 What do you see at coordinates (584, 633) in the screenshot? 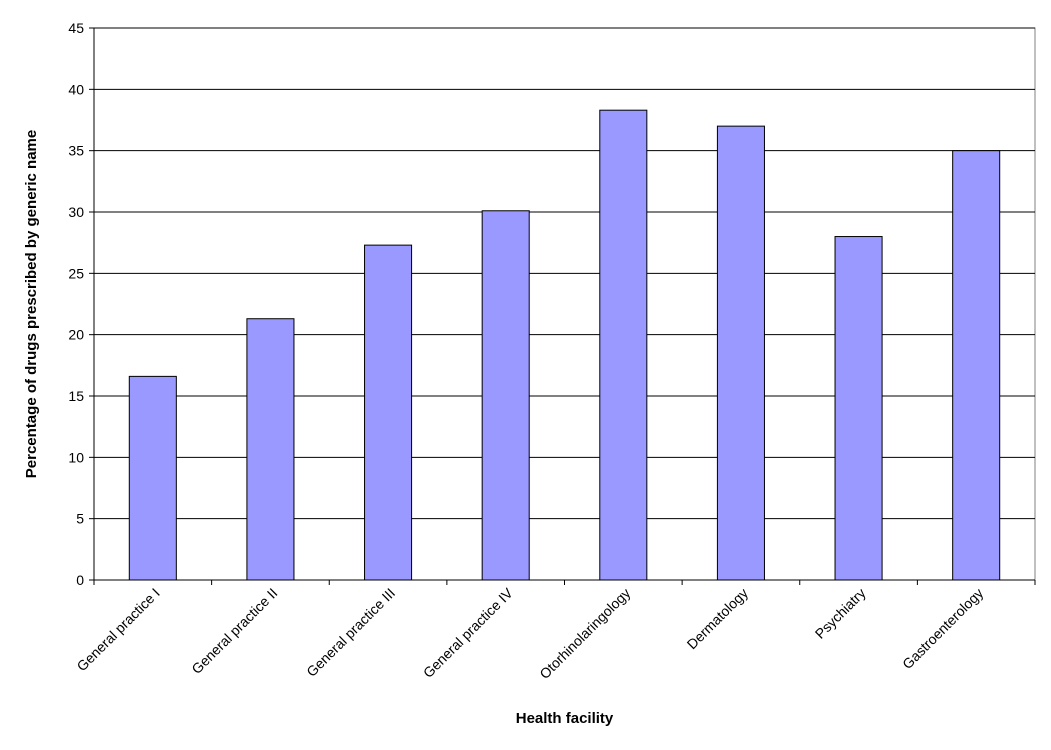
I see `x-tick-label: Otorhinolaringology` at bounding box center [584, 633].